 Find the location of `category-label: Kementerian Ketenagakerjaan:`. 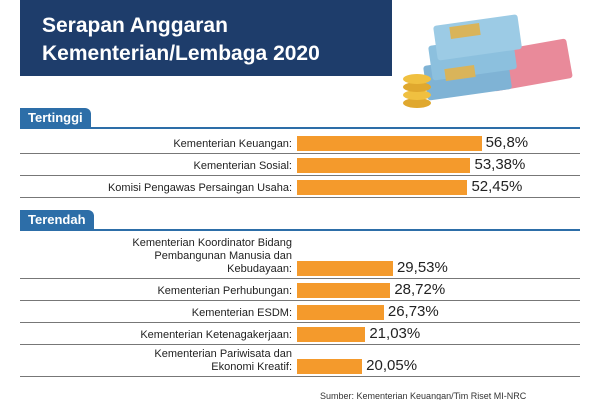

category-label: Kementerian Ketenagakerjaan: is located at coordinates (216, 335).